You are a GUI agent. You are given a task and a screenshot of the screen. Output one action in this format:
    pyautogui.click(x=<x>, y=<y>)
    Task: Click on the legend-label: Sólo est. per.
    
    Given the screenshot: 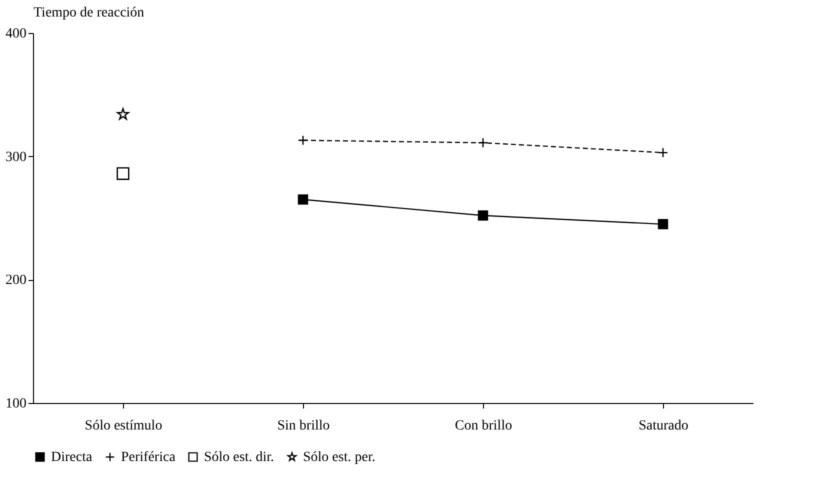 What is the action you would take?
    pyautogui.click(x=339, y=457)
    